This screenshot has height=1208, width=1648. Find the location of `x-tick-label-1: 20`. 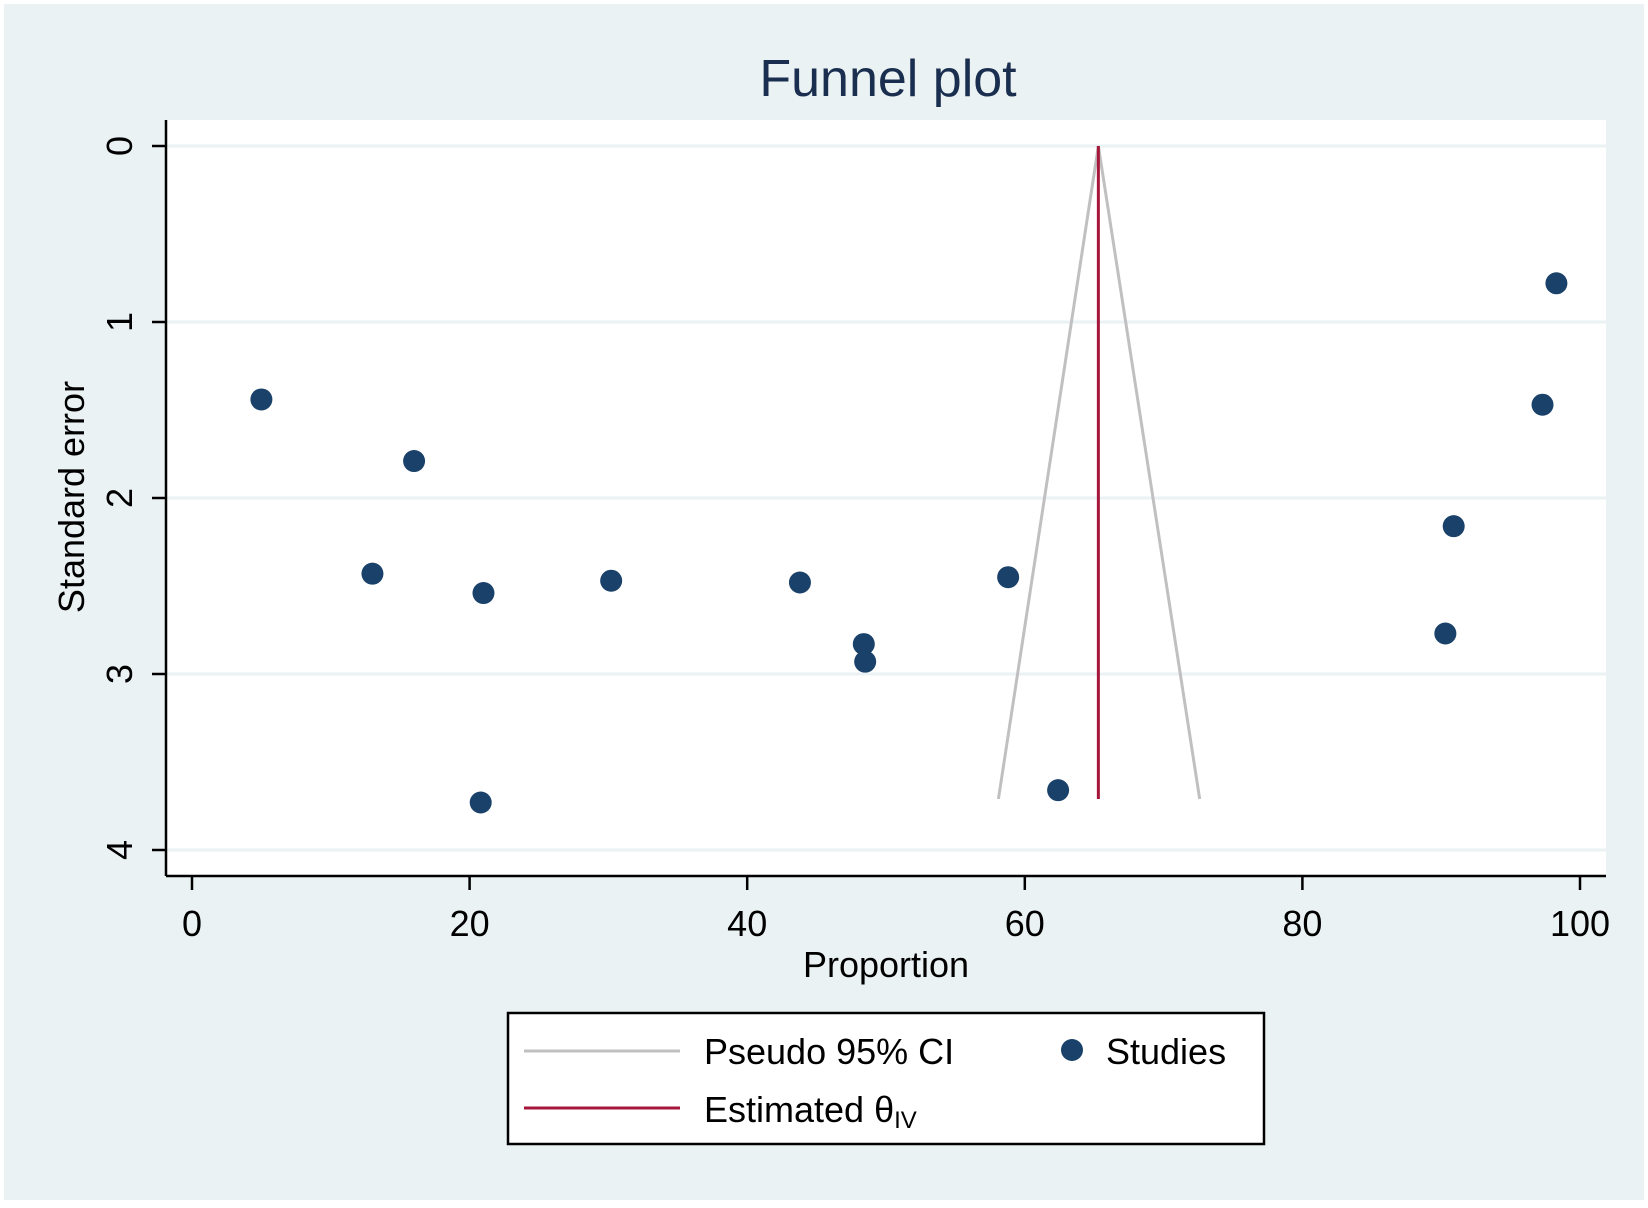

x-tick-label-1: 20 is located at coordinates (470, 923).